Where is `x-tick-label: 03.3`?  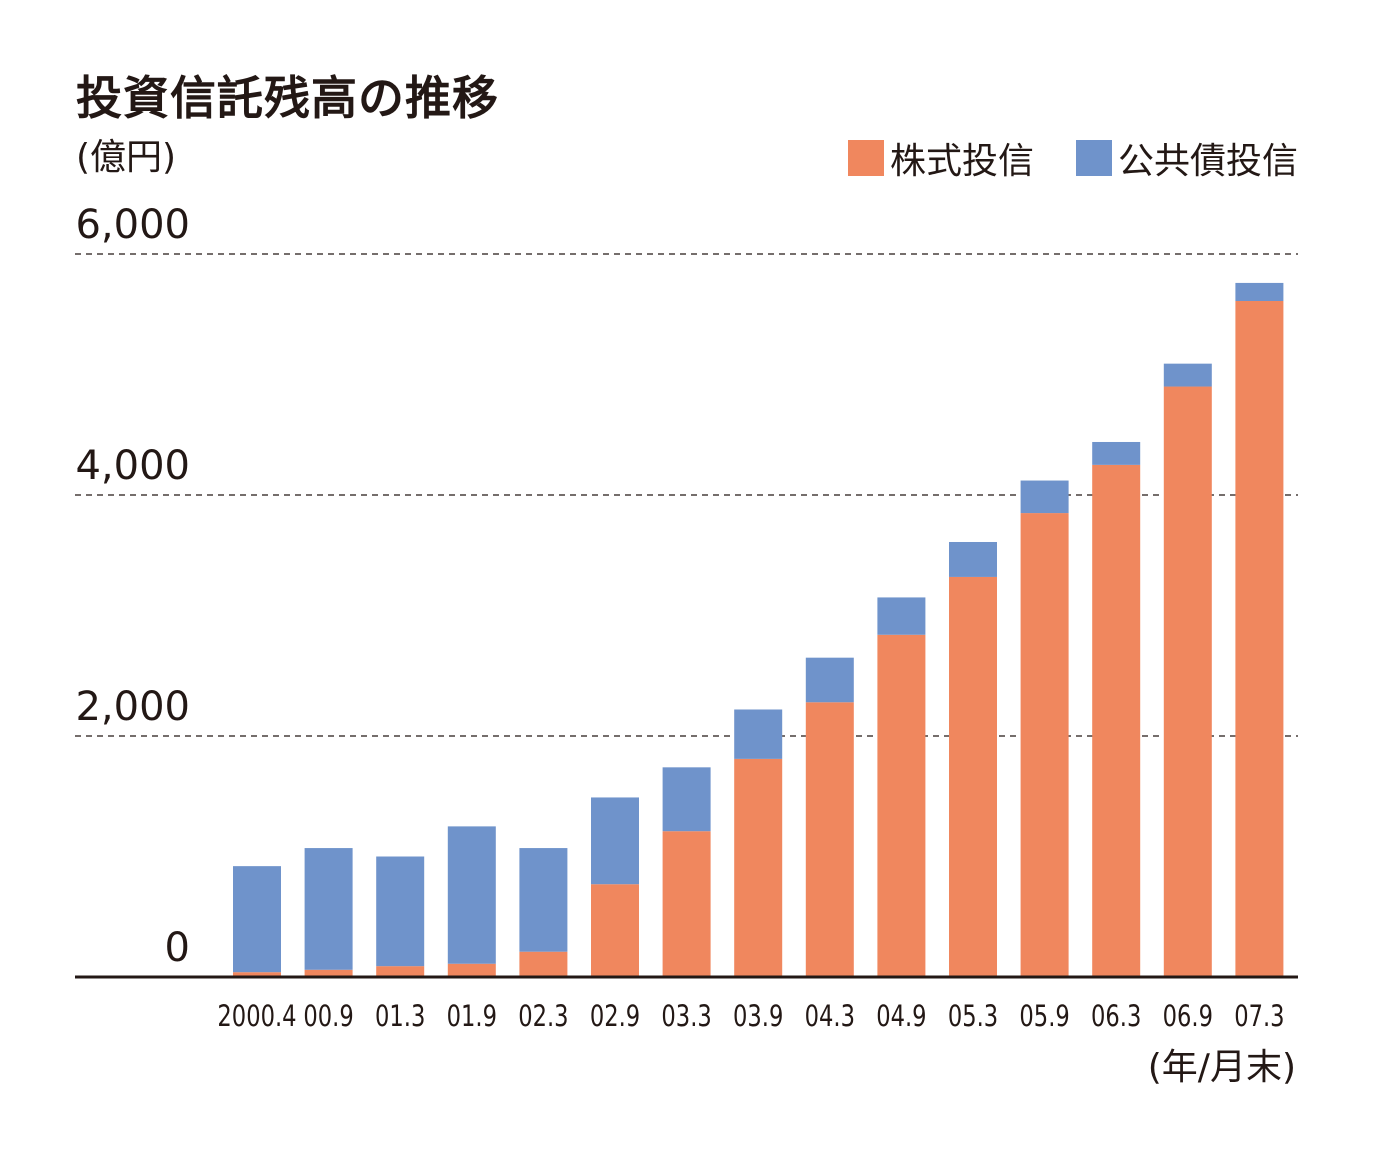
x-tick-label: 03.3 is located at coordinates (686, 1016).